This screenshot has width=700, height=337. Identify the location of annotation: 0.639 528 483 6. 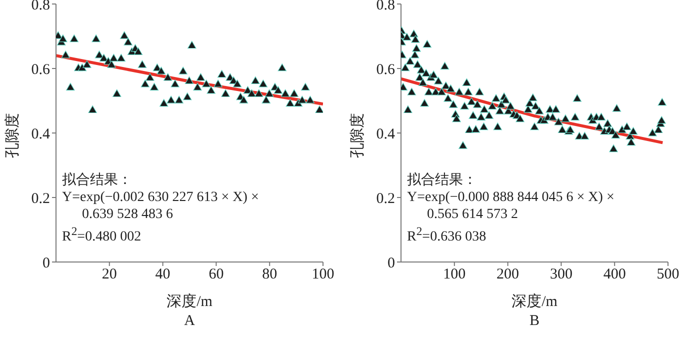
(127, 214).